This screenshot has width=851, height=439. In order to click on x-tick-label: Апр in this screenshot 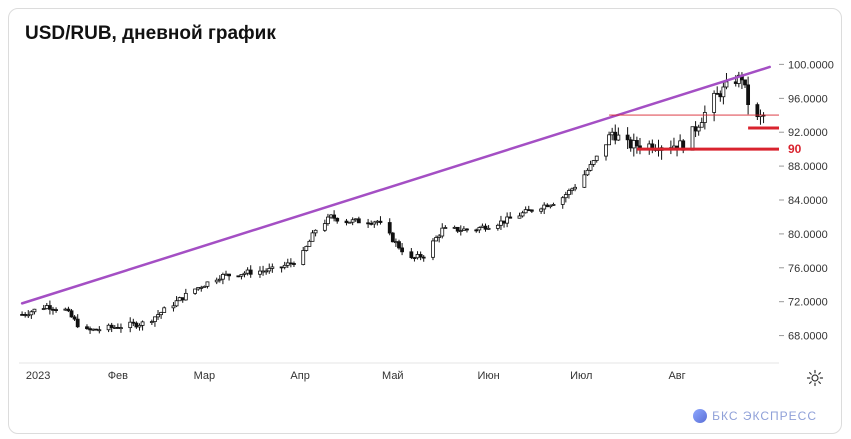, I will do `click(299, 376)`.